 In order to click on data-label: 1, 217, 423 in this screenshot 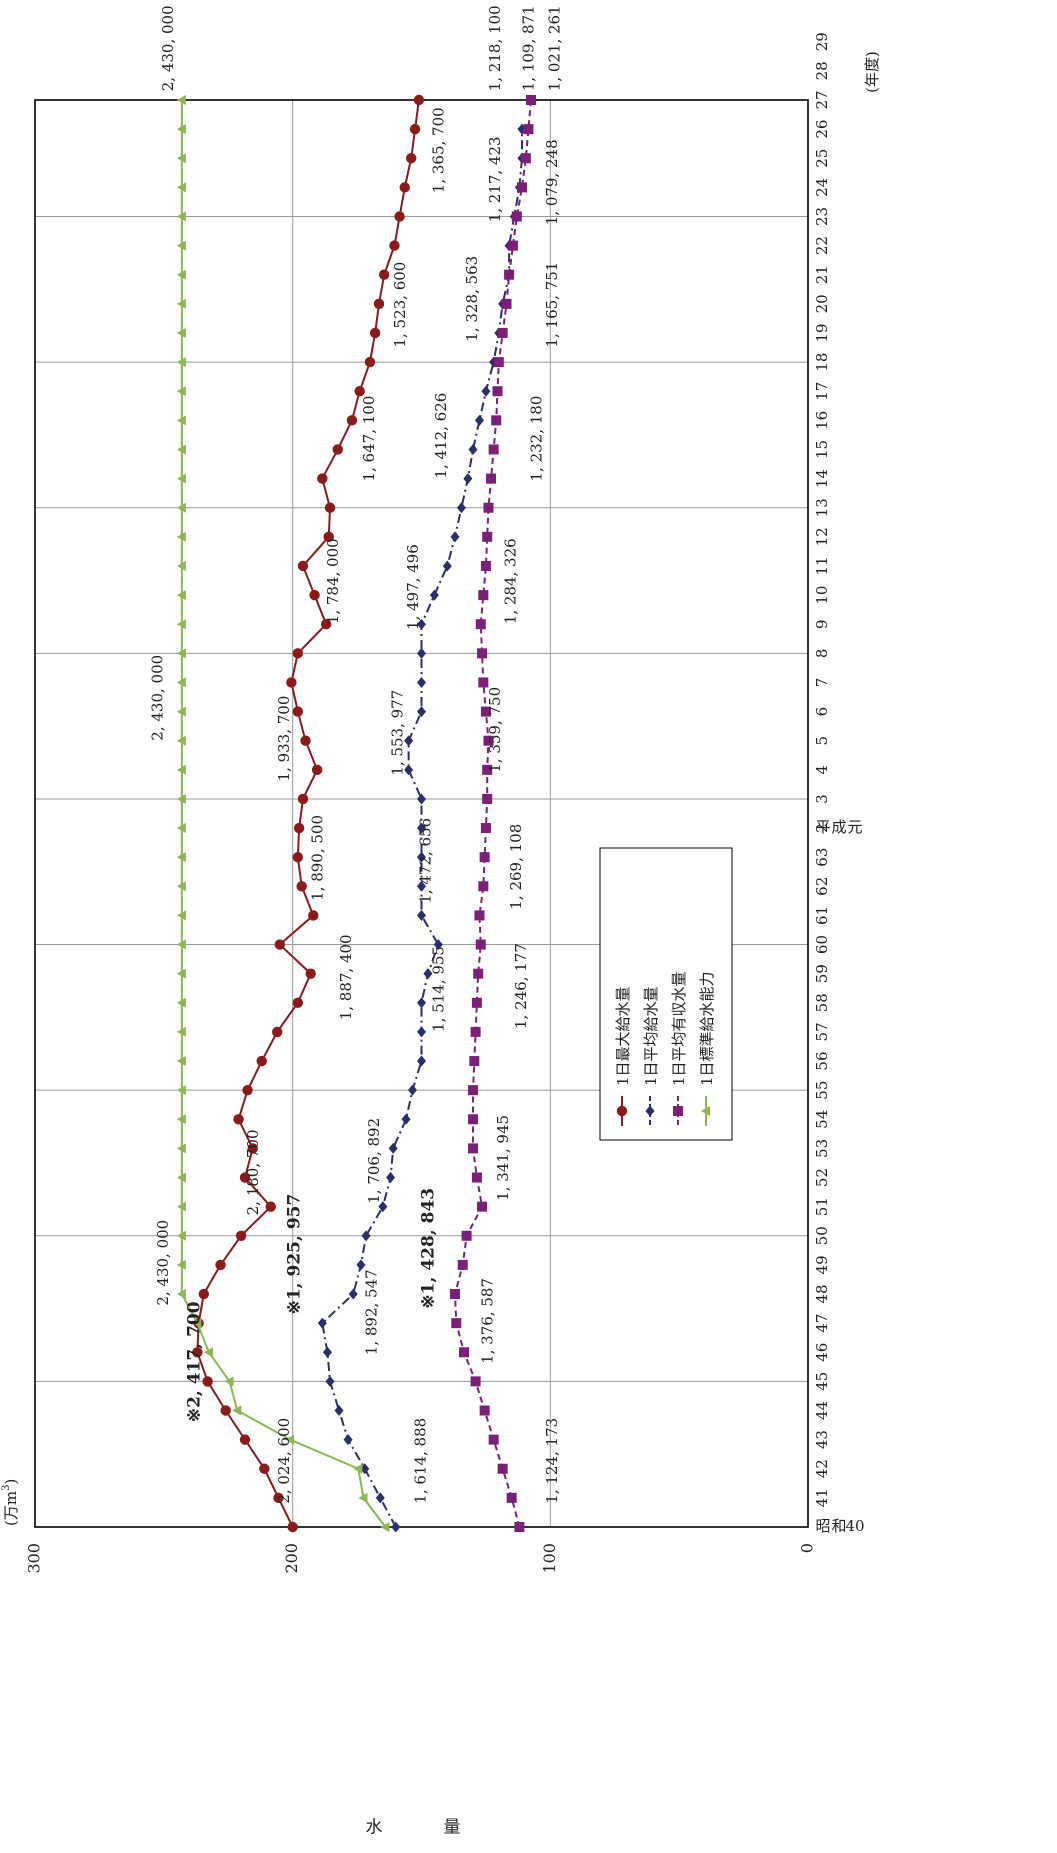, I will do `click(495, 179)`.